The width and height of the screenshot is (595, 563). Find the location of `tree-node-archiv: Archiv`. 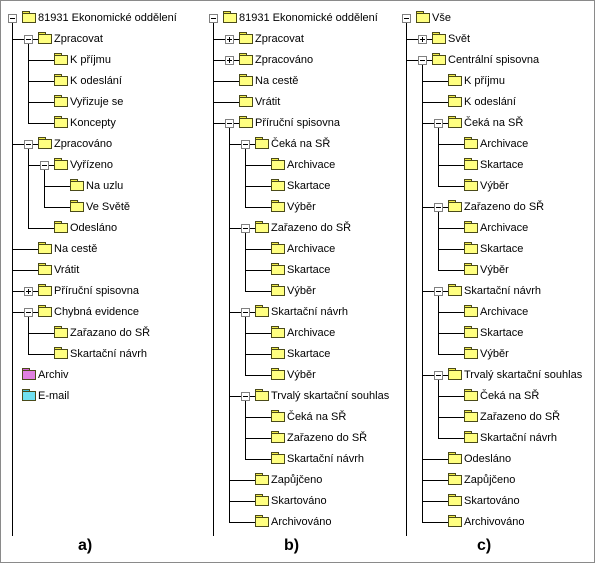

tree-node-archiv: Archiv is located at coordinates (100, 375).